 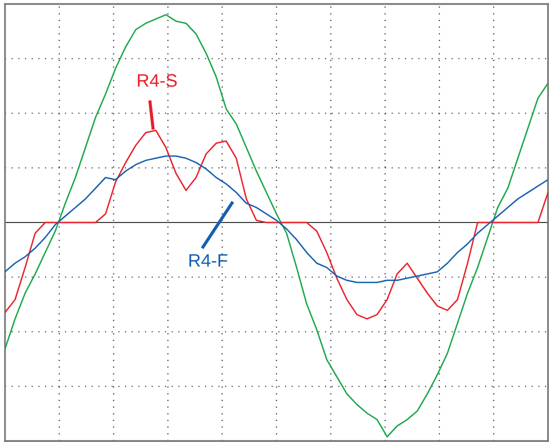 What do you see at coordinates (157, 80) in the screenshot?
I see `text: R4-S` at bounding box center [157, 80].